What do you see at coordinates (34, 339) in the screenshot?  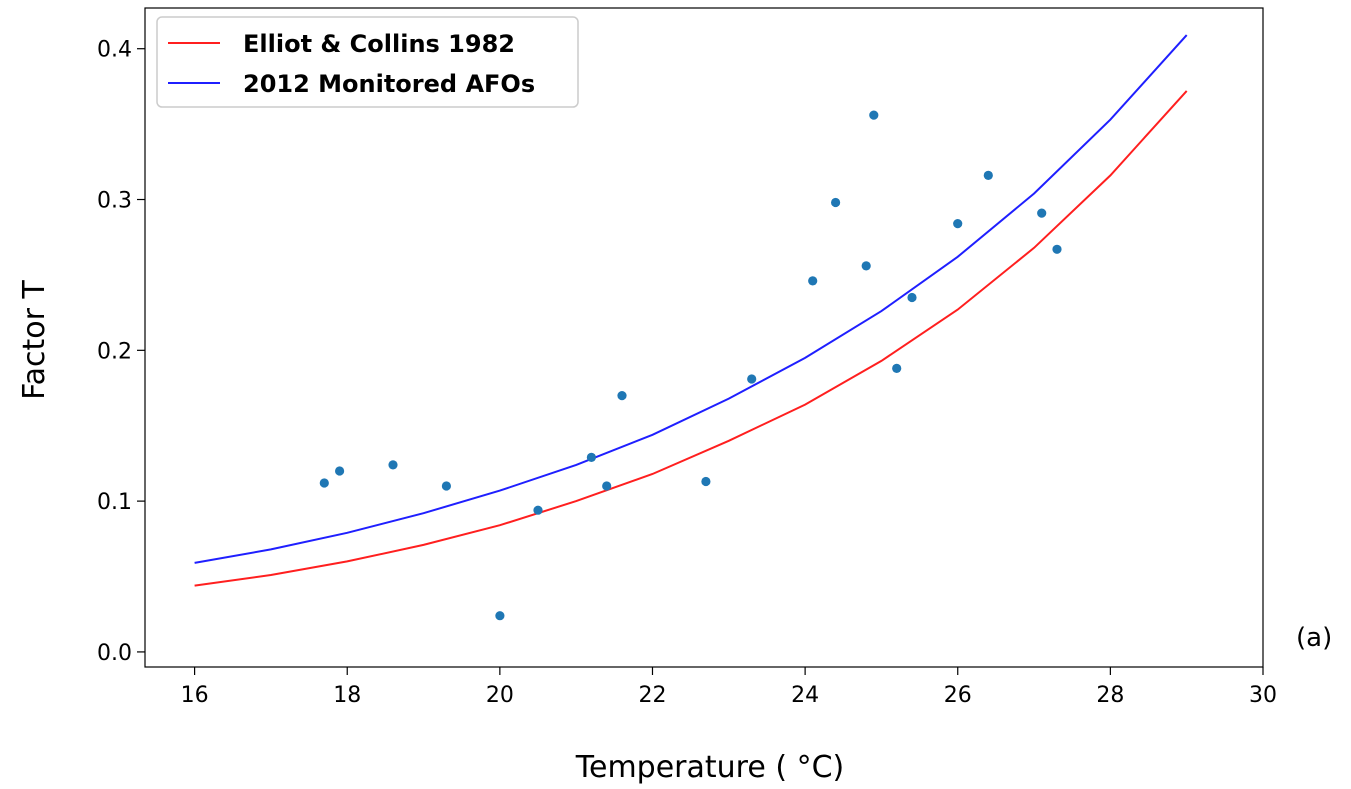 I see `y-axis-title: Factor T` at bounding box center [34, 339].